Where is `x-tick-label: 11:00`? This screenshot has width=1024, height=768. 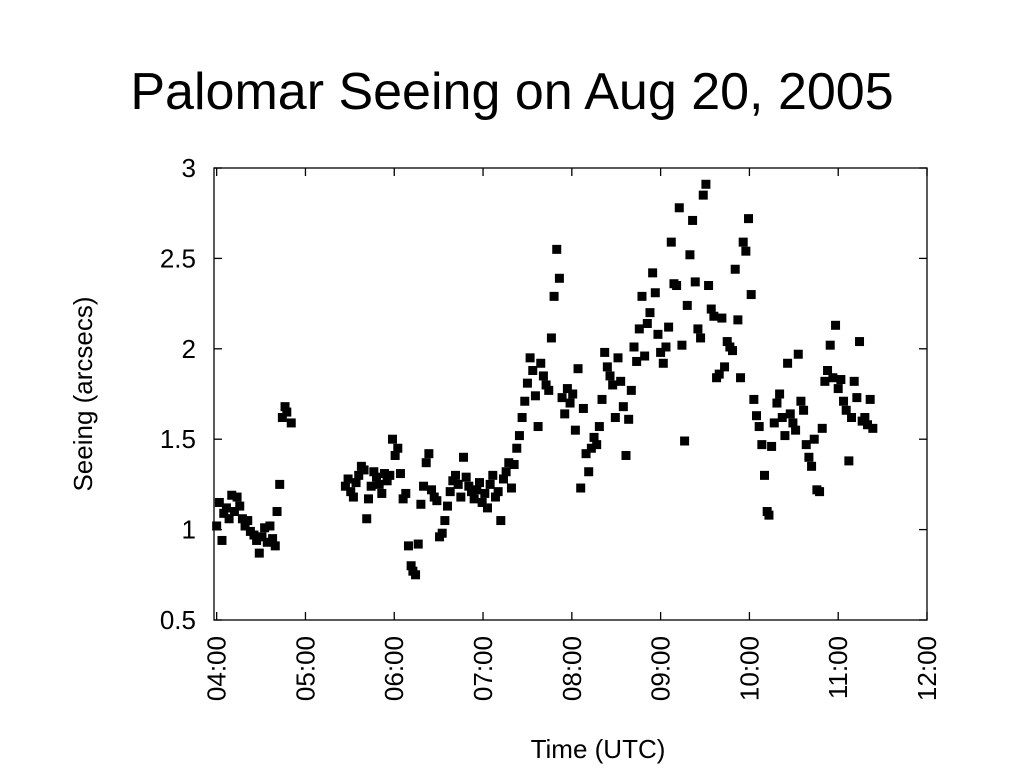 x-tick-label: 11:00 is located at coordinates (838, 667).